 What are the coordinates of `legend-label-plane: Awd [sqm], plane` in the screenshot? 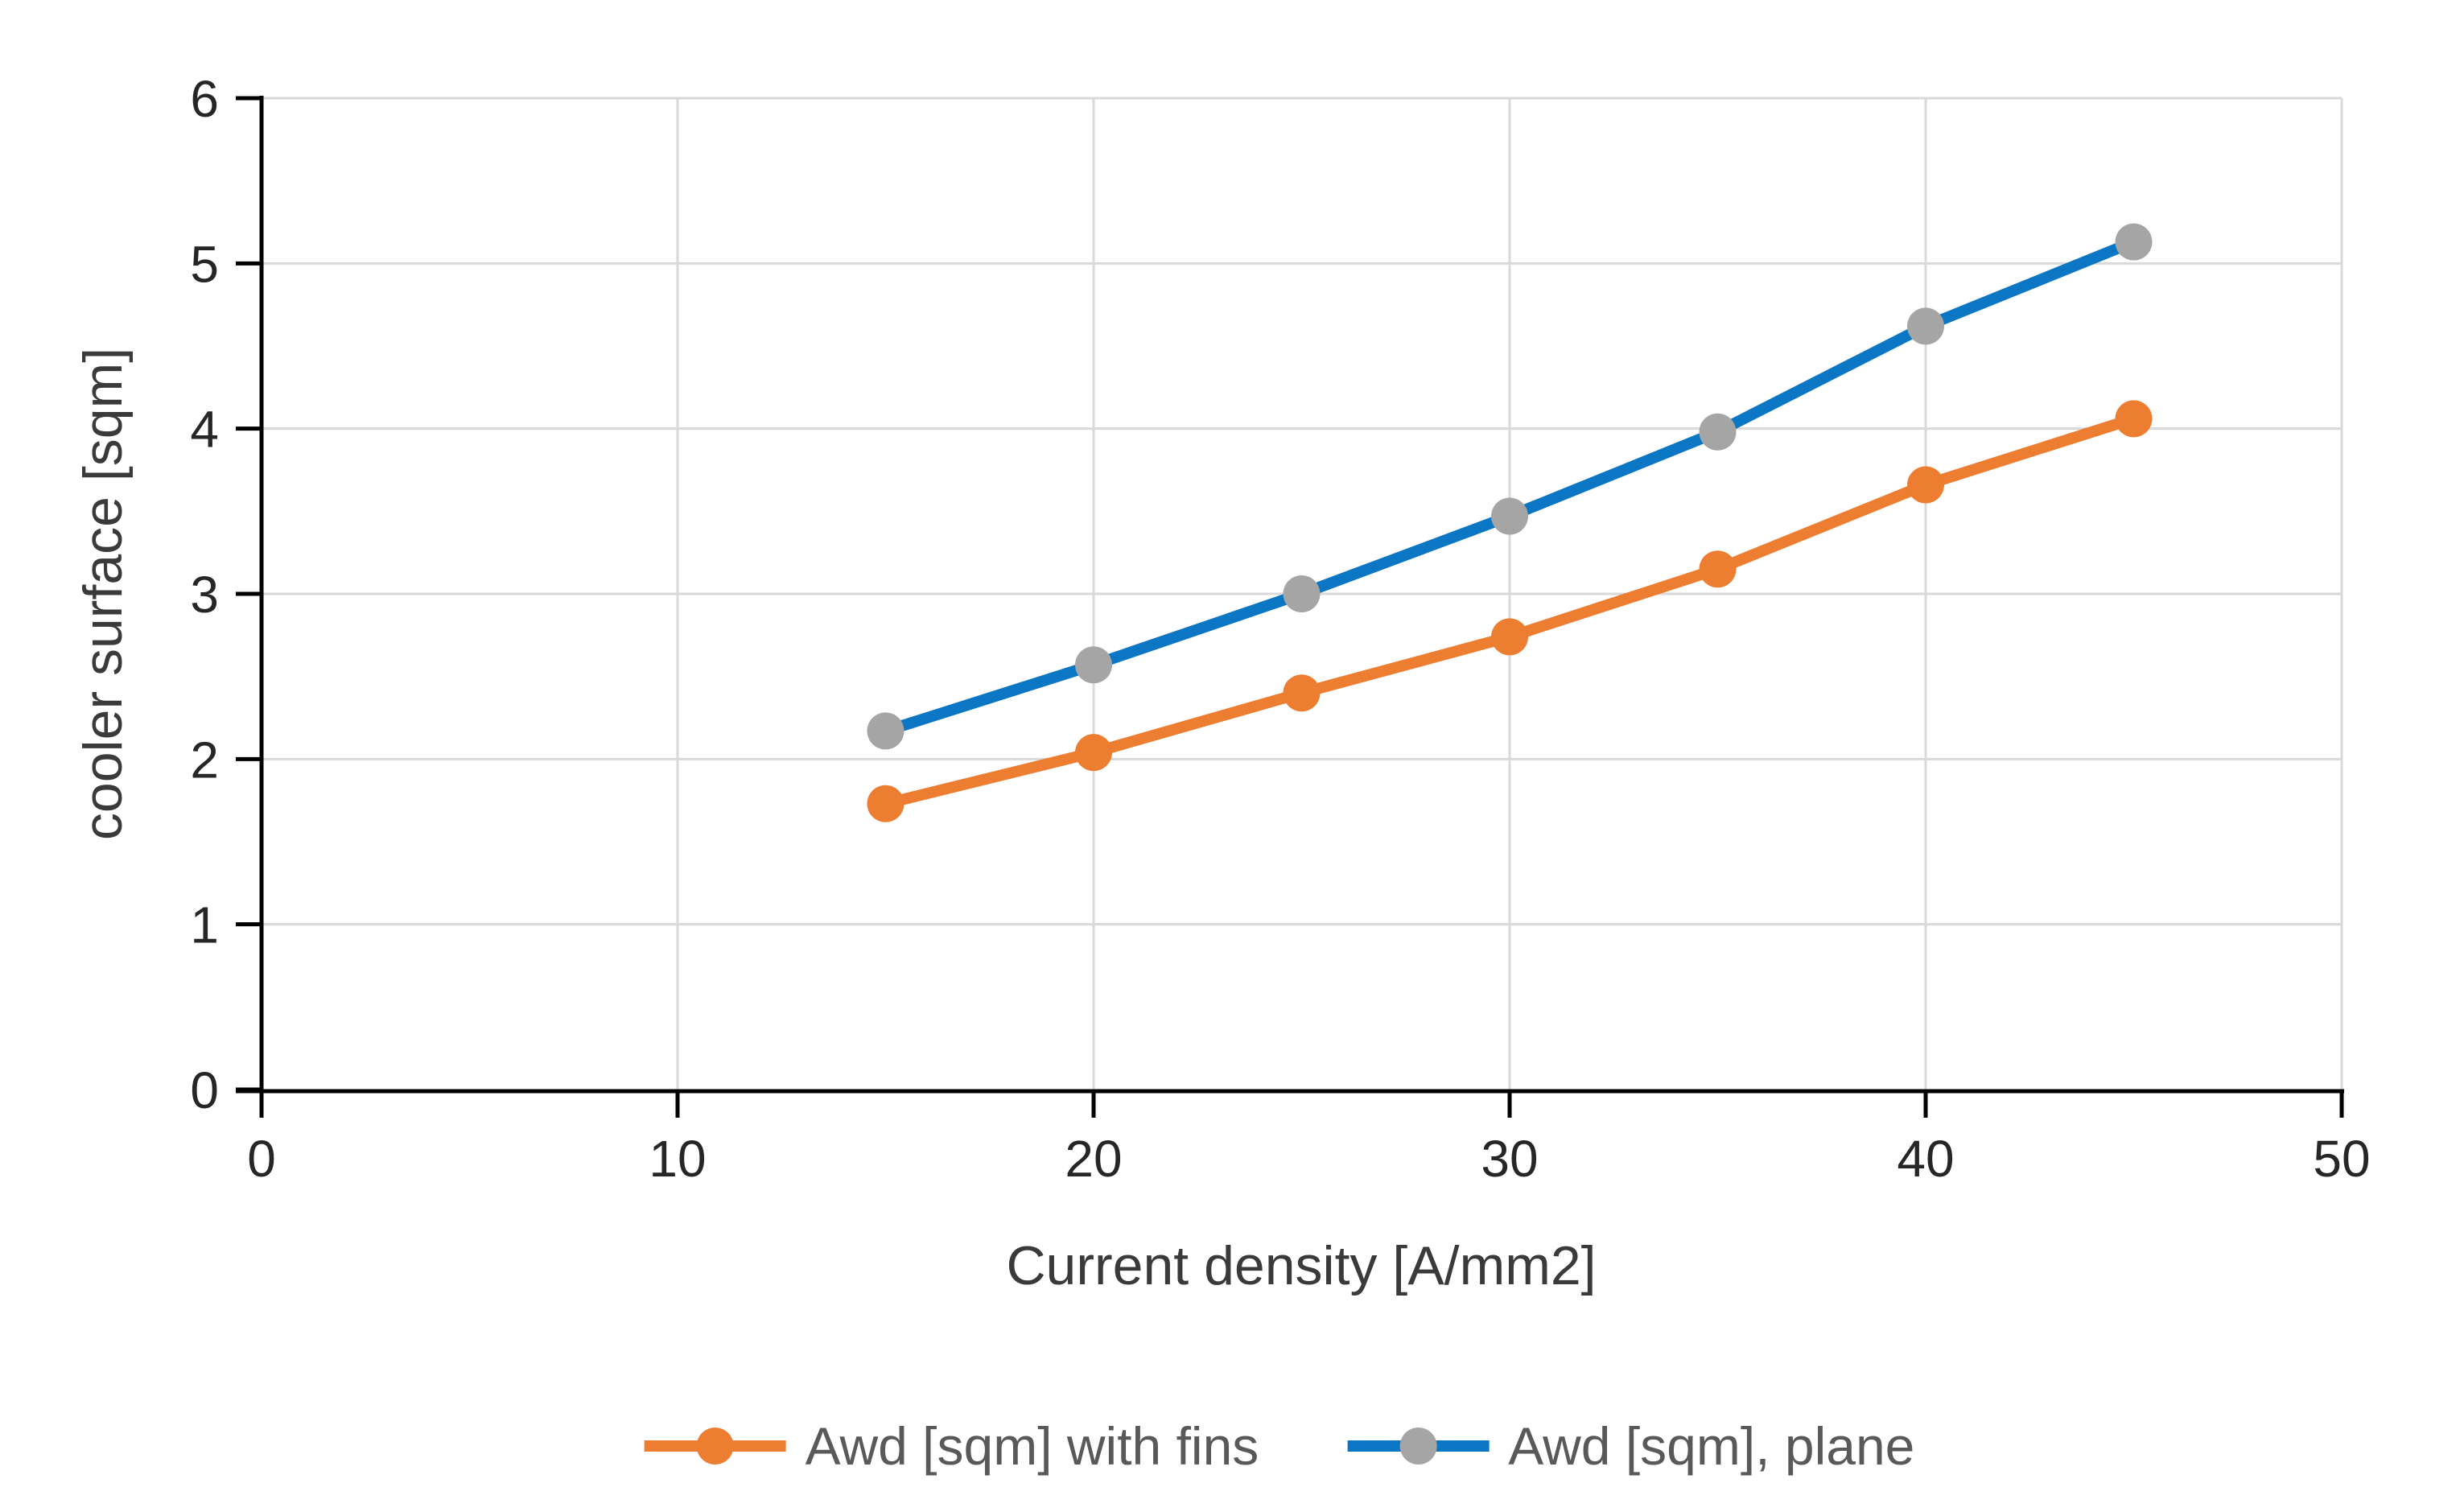 It's located at (1711, 1446).